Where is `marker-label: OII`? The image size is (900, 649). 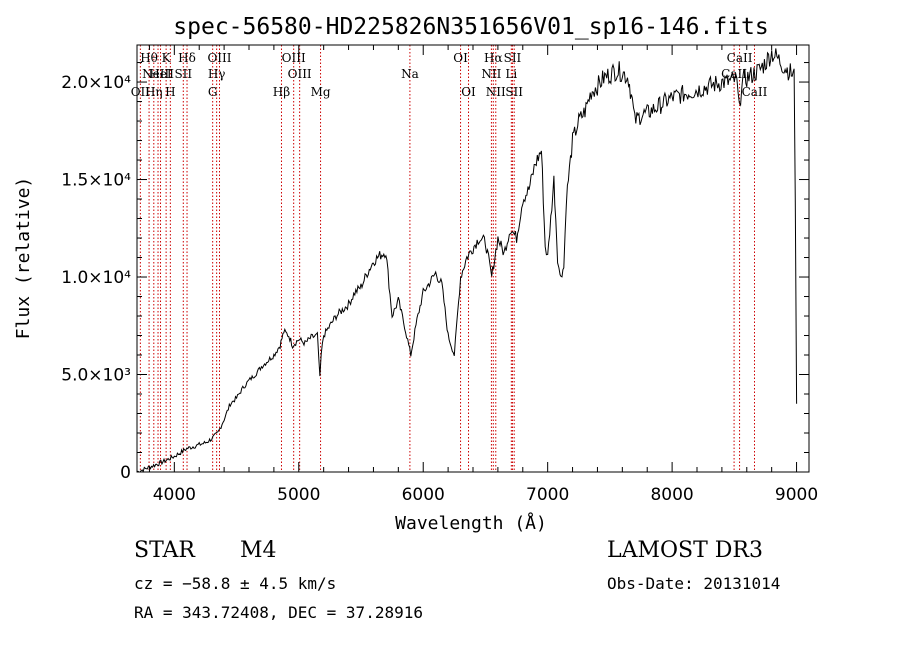 marker-label: OII is located at coordinates (141, 92).